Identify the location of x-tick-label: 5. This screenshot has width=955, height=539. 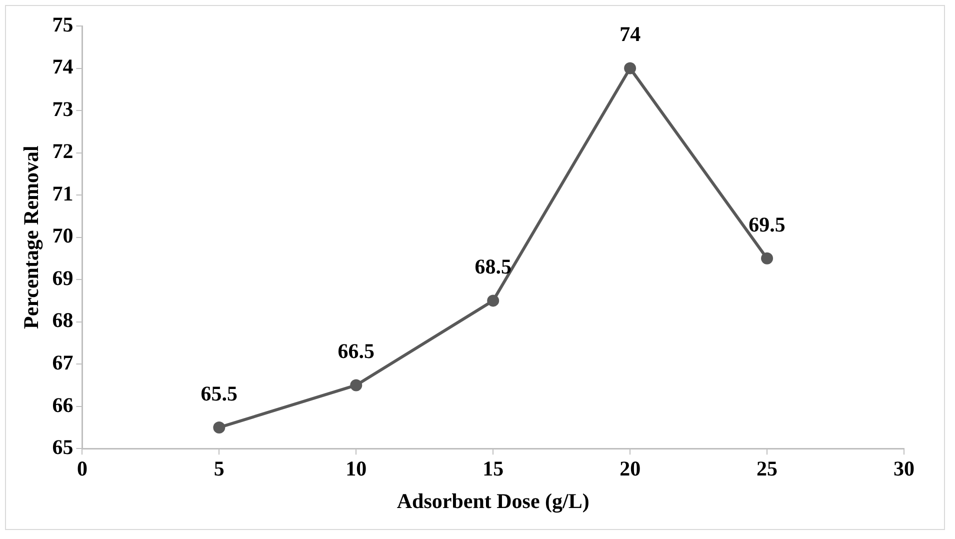
(219, 468).